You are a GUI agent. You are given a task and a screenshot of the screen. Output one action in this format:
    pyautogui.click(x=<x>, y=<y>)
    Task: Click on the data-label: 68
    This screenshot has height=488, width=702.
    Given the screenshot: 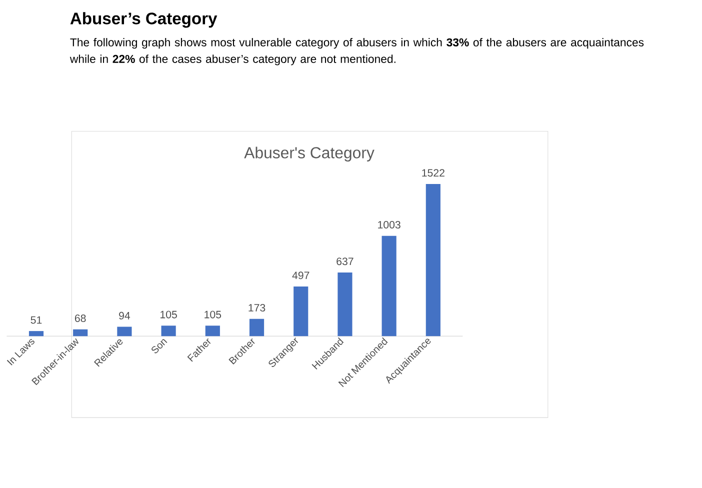 What is the action you would take?
    pyautogui.click(x=80, y=318)
    